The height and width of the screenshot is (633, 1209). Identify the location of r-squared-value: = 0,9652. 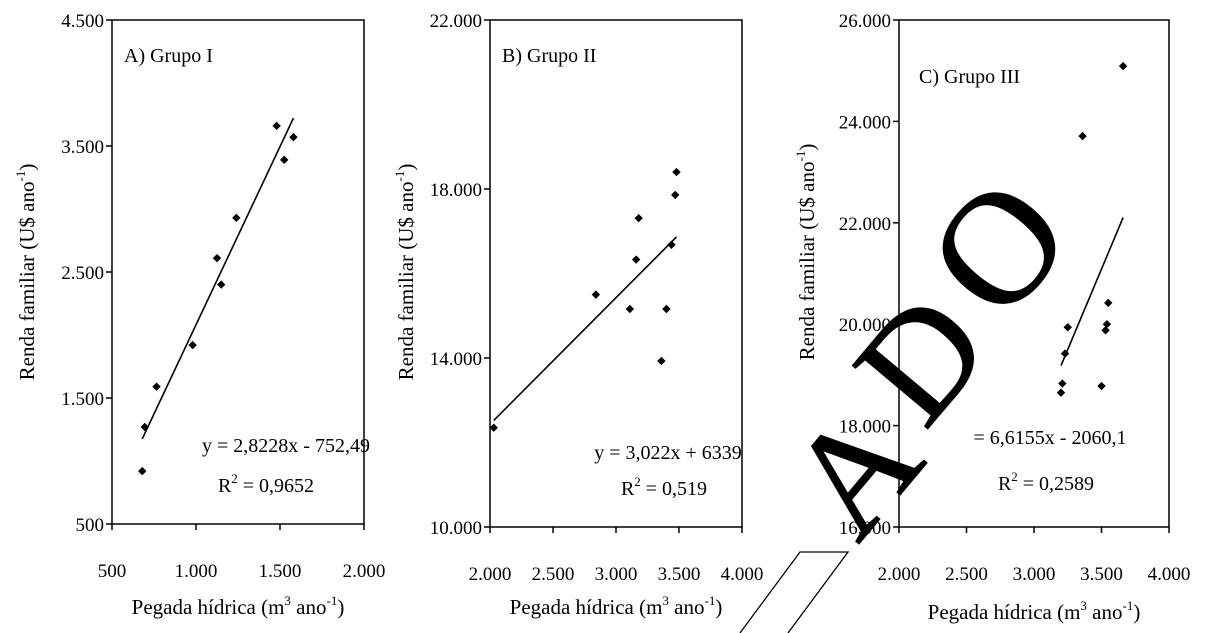
(276, 486).